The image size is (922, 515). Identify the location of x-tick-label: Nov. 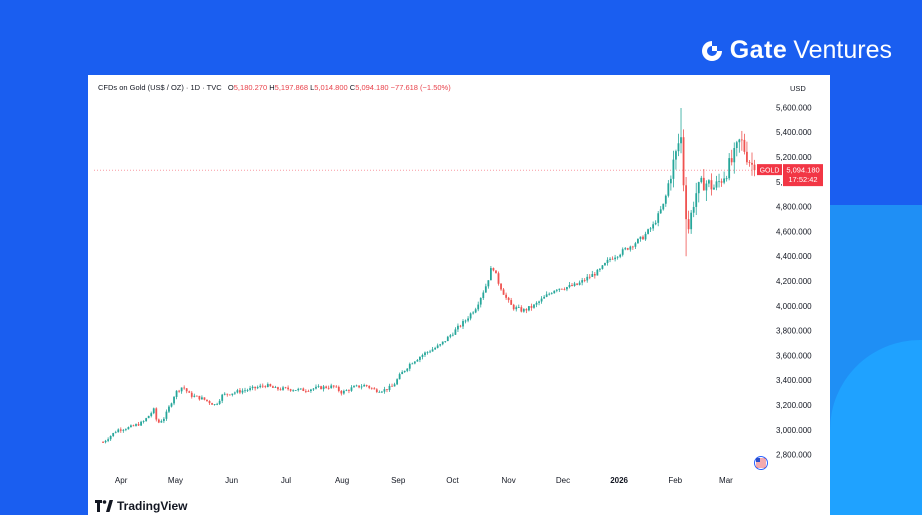
(509, 480).